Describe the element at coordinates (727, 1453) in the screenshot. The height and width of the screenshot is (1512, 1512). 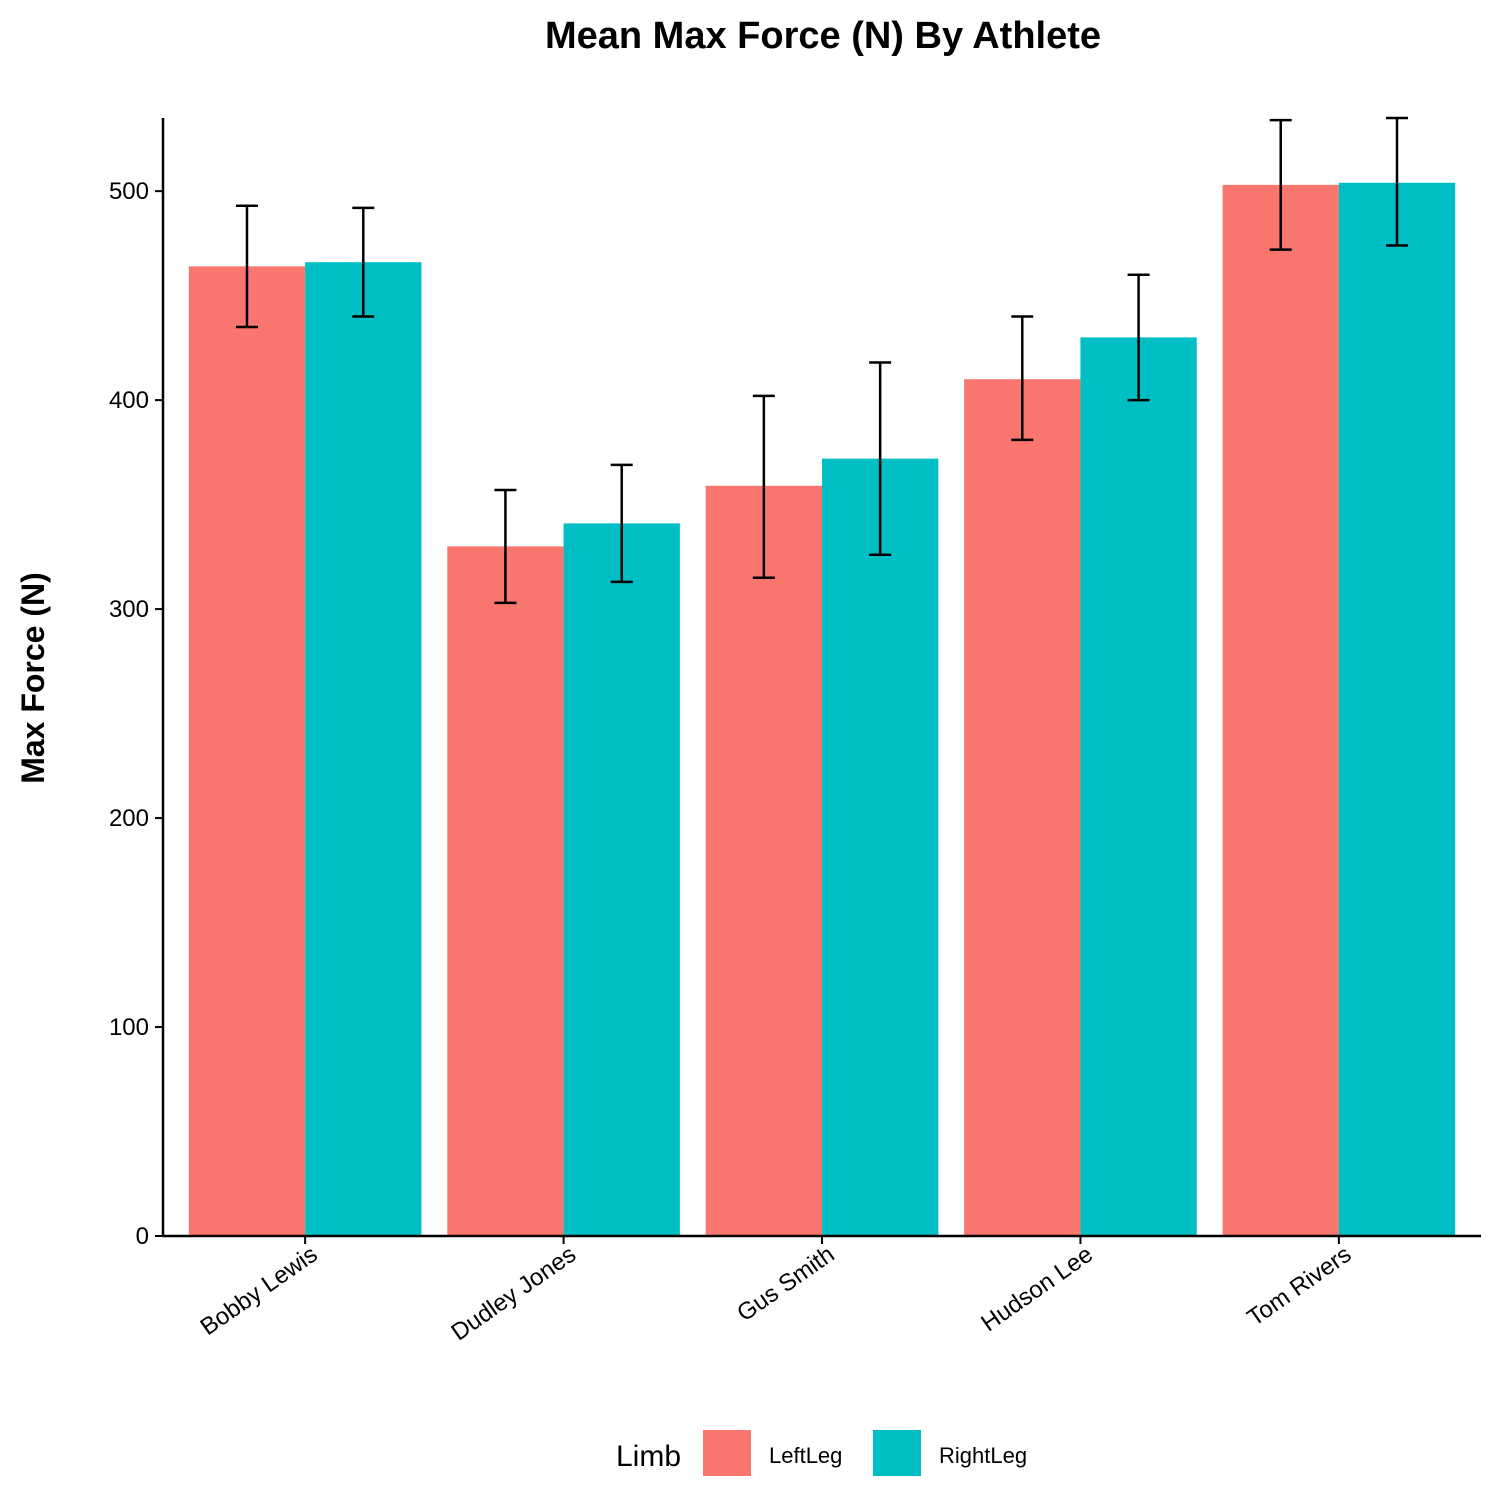
I see `legend-key-leftleg` at that location.